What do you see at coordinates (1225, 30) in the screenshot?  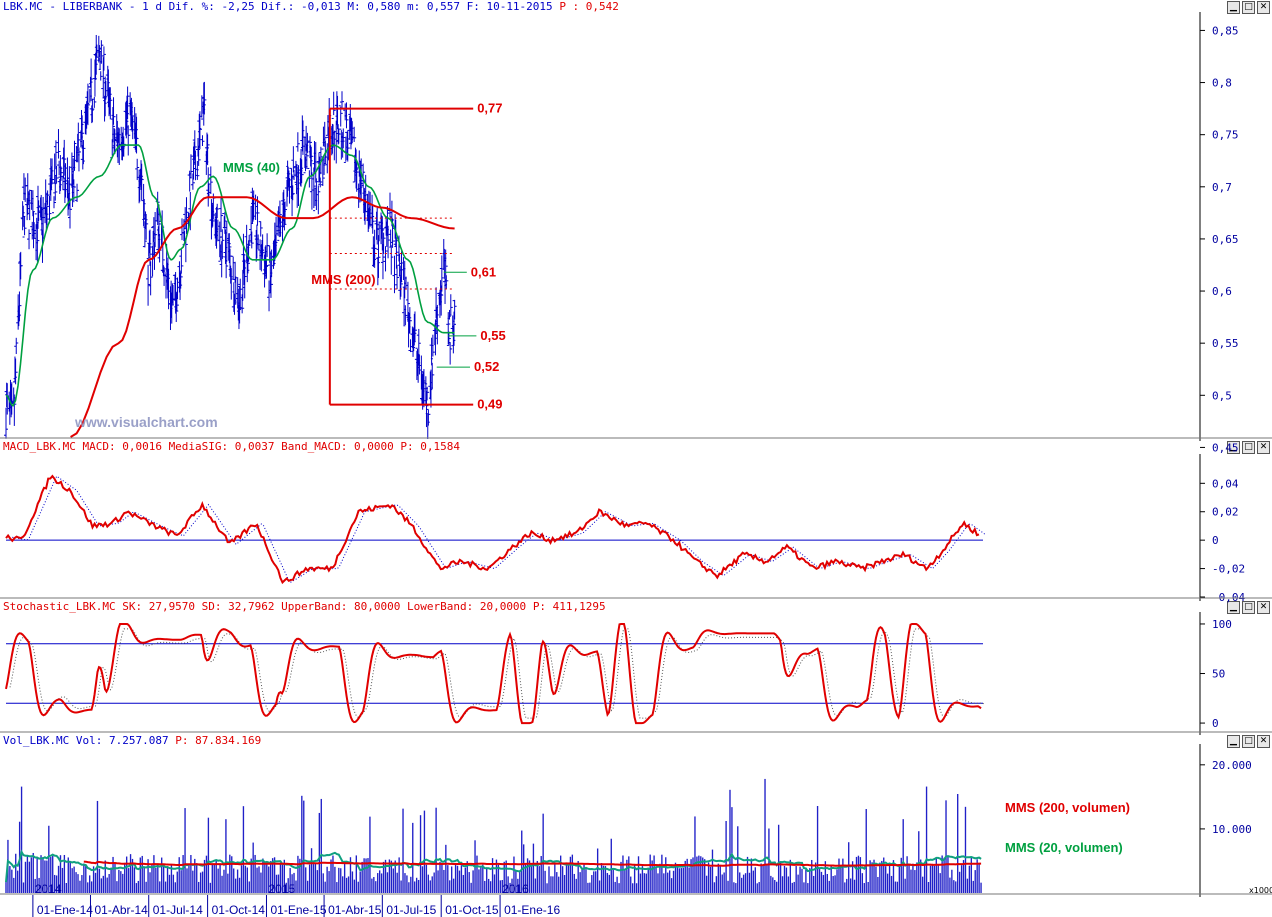 I see `y-tick-label: 0,85` at bounding box center [1225, 30].